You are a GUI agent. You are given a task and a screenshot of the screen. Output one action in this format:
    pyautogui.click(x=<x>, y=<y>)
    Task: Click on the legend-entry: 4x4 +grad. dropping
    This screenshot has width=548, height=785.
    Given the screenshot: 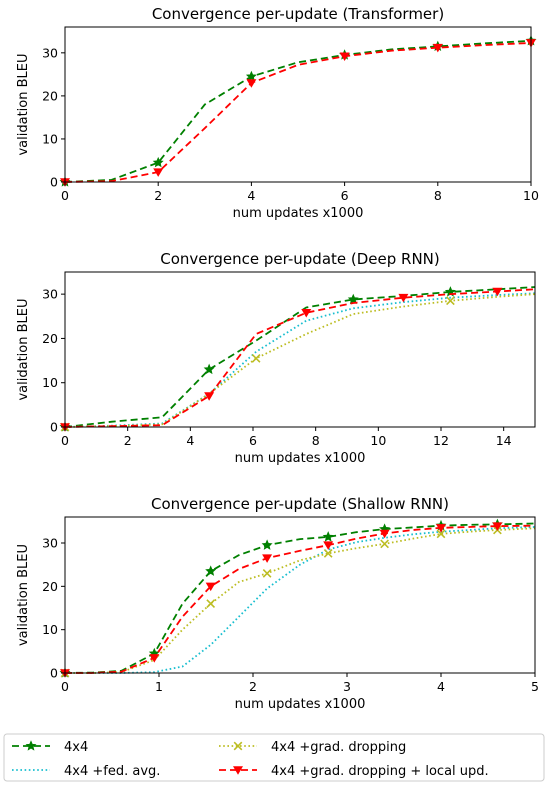 What is the action you would take?
    pyautogui.click(x=312, y=747)
    